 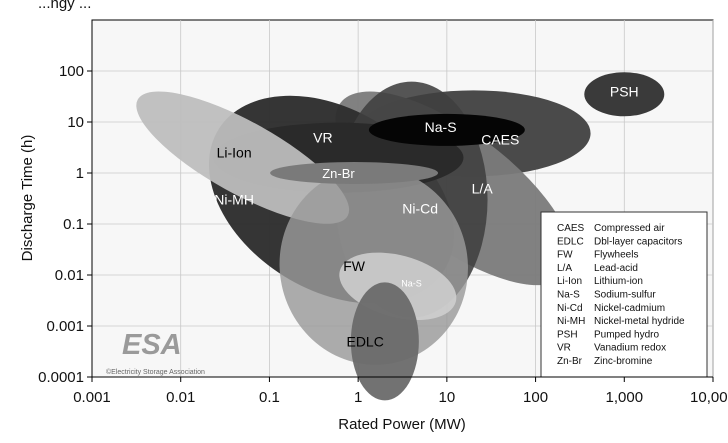 I want to click on x-tick-label: 0.01, so click(x=180, y=397).